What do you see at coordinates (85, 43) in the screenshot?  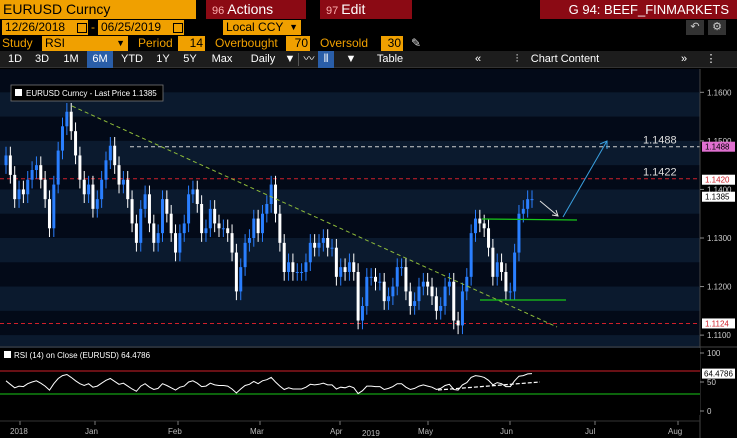 I see `study-select: RSI ▼` at bounding box center [85, 43].